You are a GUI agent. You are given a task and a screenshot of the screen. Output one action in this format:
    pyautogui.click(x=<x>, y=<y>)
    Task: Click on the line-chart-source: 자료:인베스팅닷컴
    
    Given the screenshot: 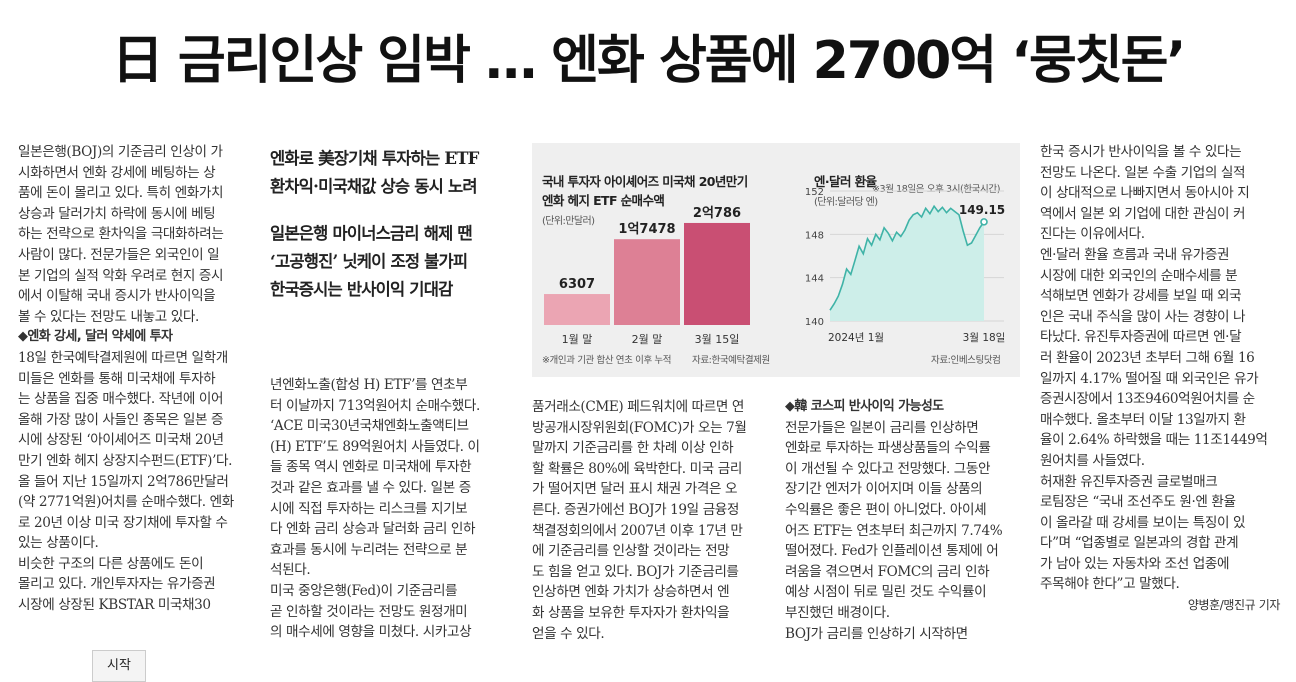 What is the action you would take?
    pyautogui.click(x=966, y=360)
    